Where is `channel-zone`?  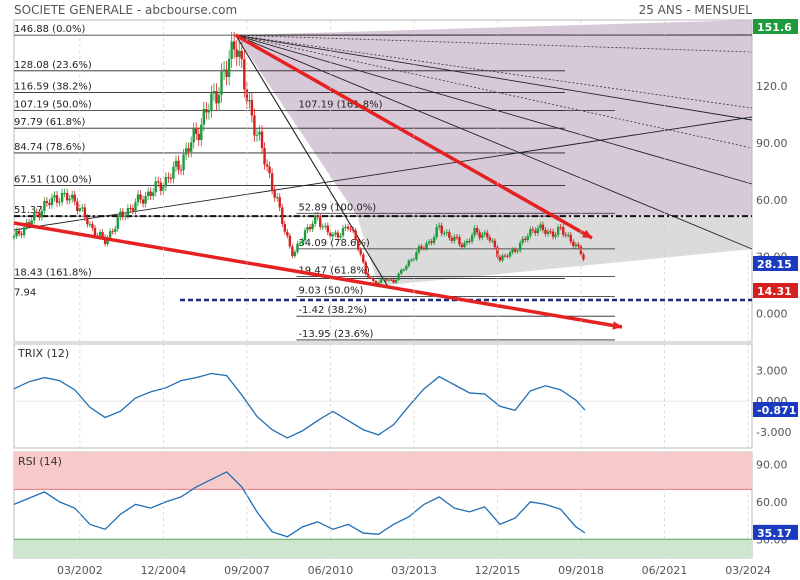
channel-zone is located at coordinates (554, 251).